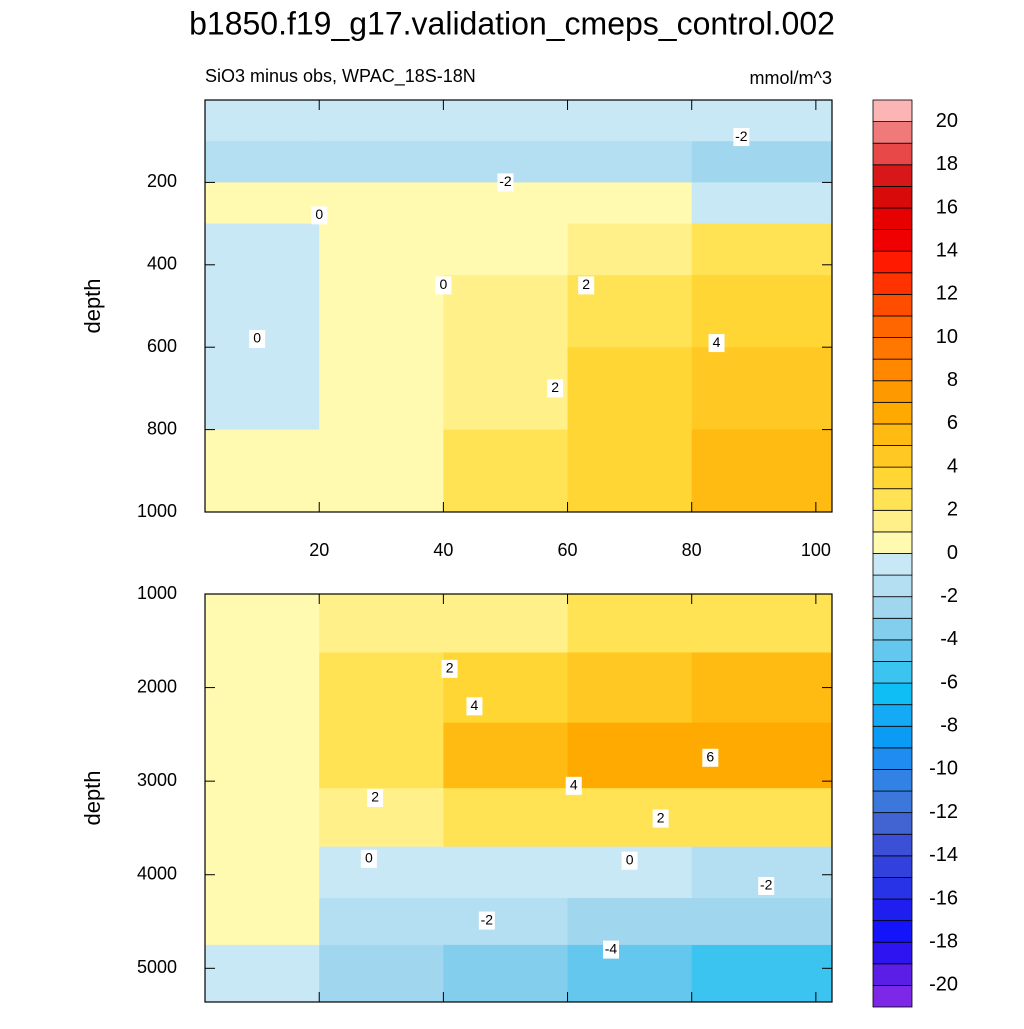 This screenshot has width=1024, height=1029. What do you see at coordinates (943, 769) in the screenshot?
I see `colorbar-label: -10` at bounding box center [943, 769].